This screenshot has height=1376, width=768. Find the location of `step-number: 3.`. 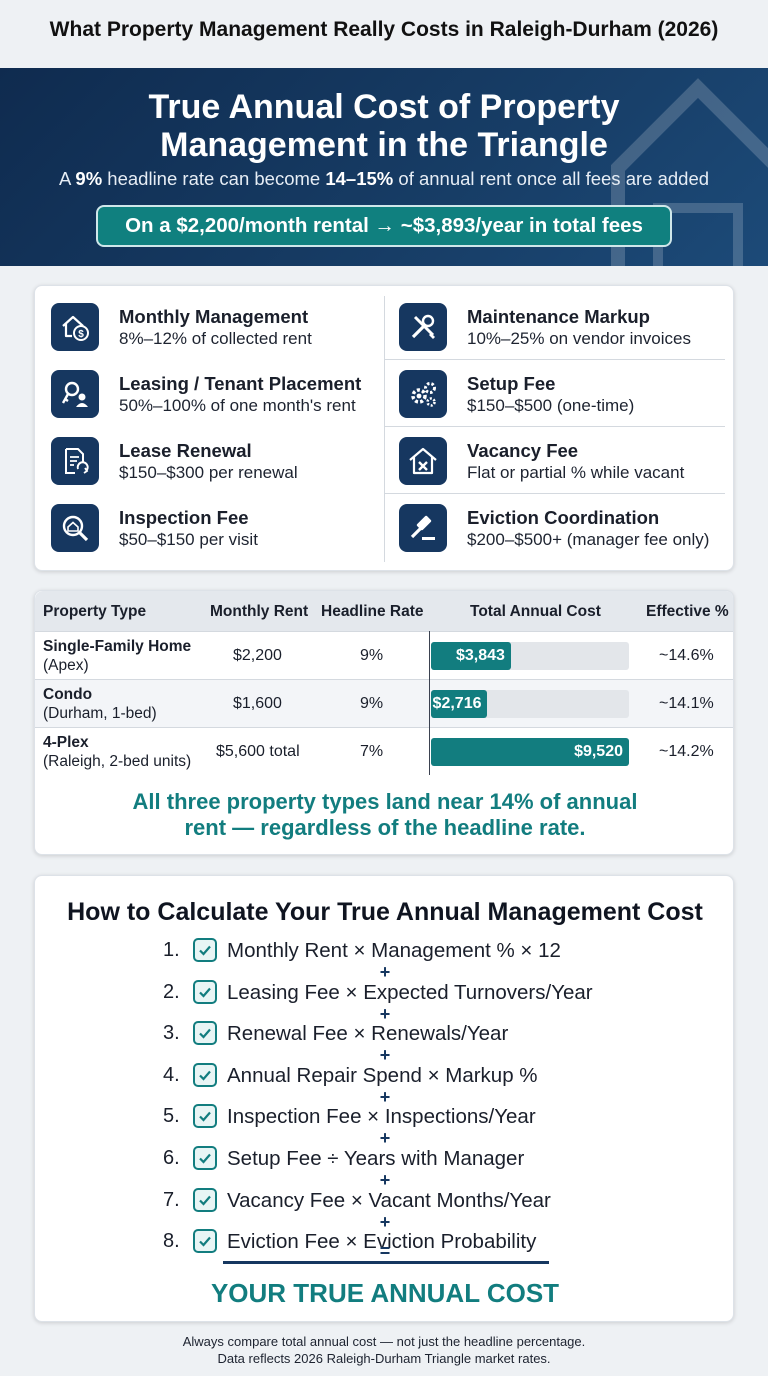

step-number: 3. is located at coordinates (171, 1033).